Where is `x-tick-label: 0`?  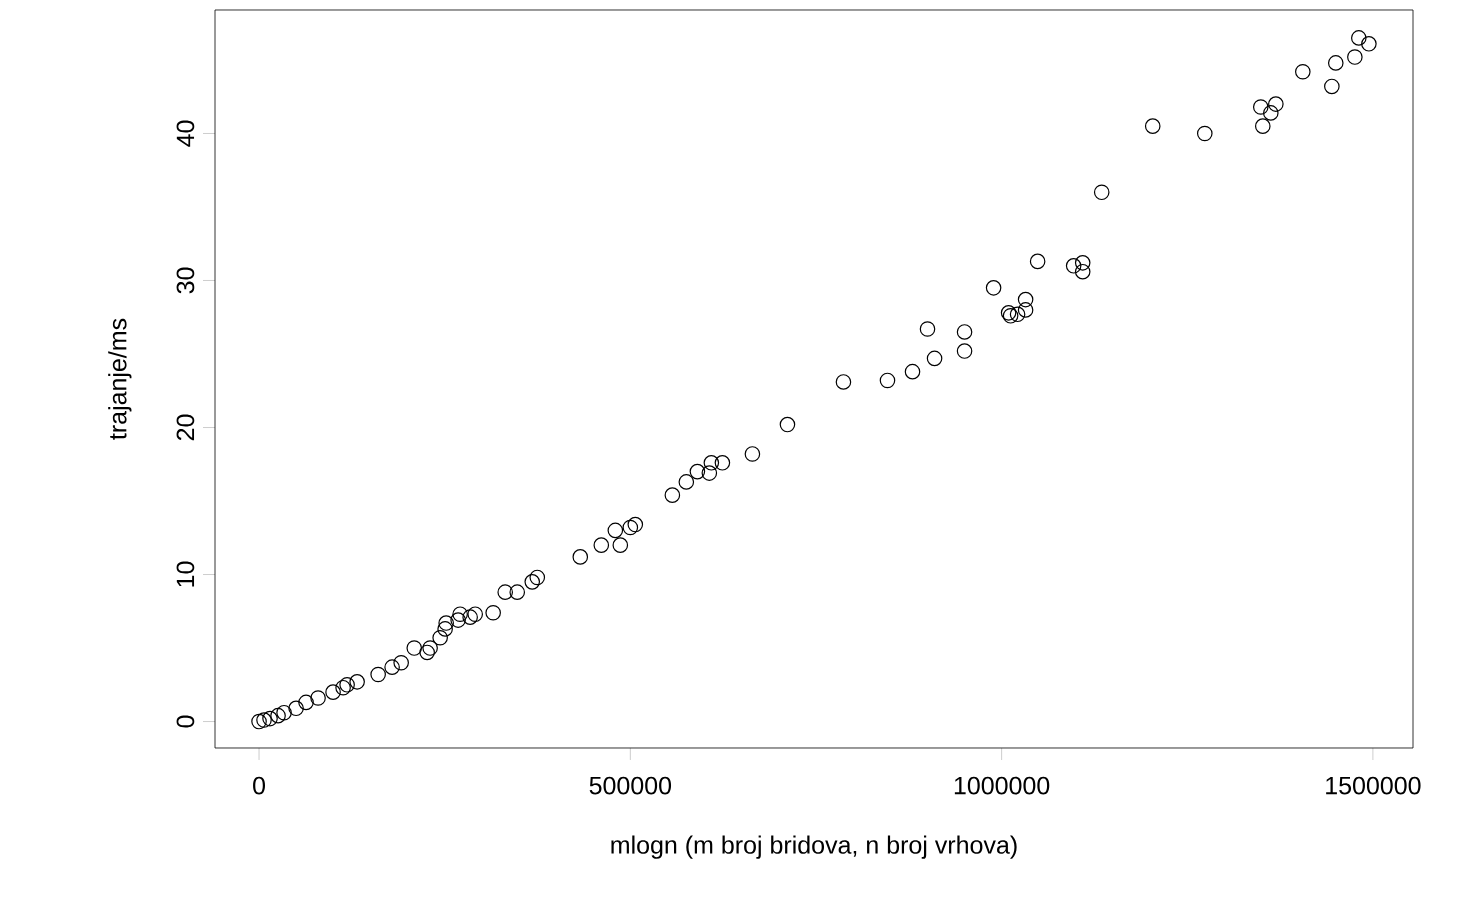 x-tick-label: 0 is located at coordinates (259, 785).